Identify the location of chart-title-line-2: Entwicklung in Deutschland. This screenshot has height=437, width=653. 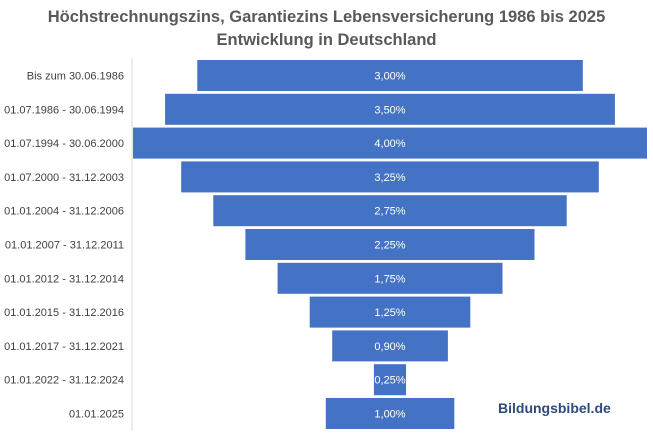
(326, 40).